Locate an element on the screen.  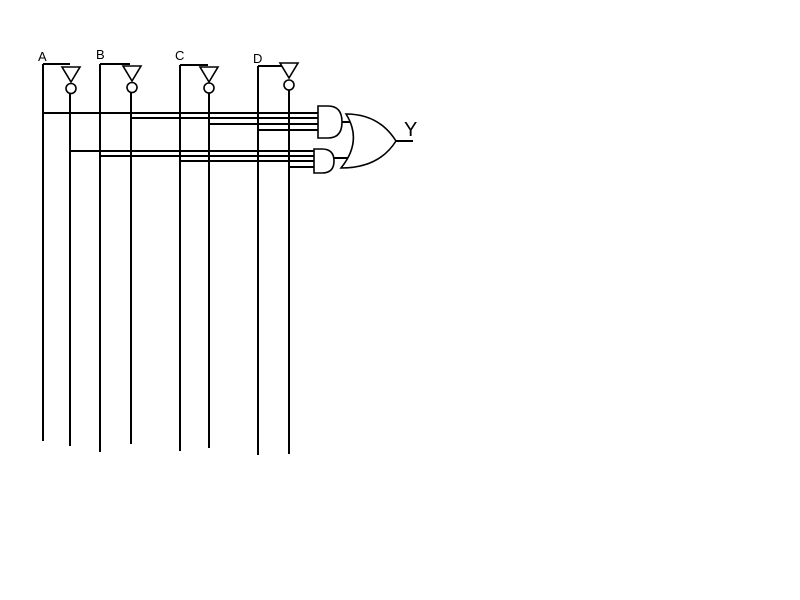
not-gate-b-triangle is located at coordinates (132, 74).